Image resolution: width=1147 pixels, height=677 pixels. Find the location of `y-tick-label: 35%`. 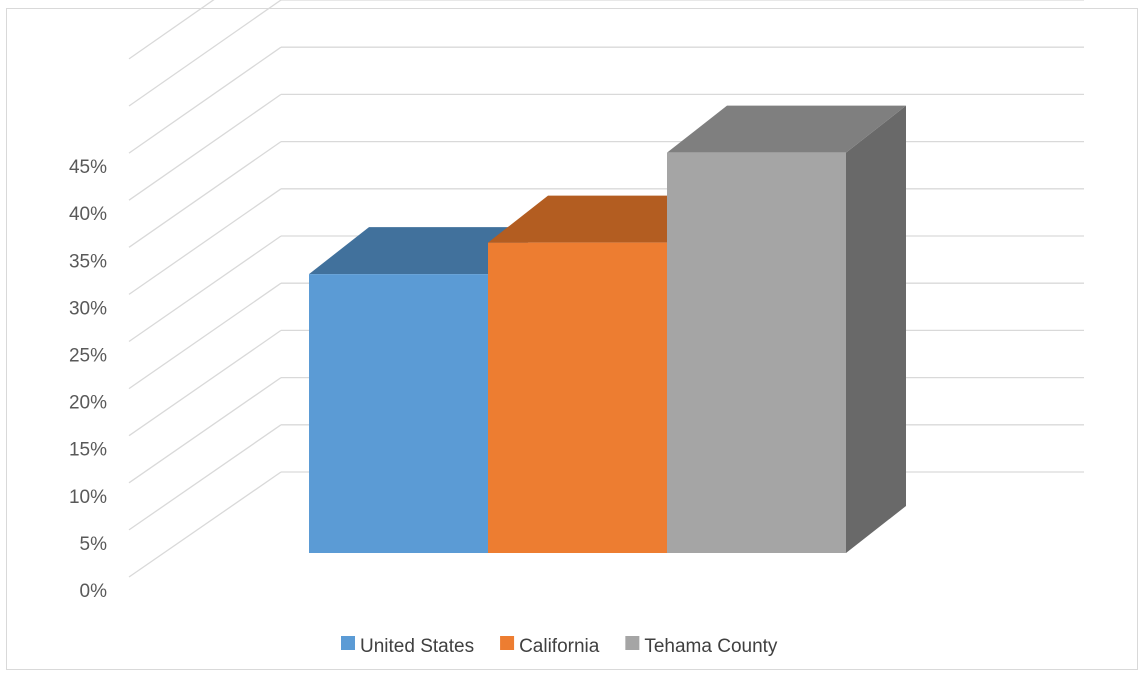

y-tick-label: 35% is located at coordinates (88, 261).